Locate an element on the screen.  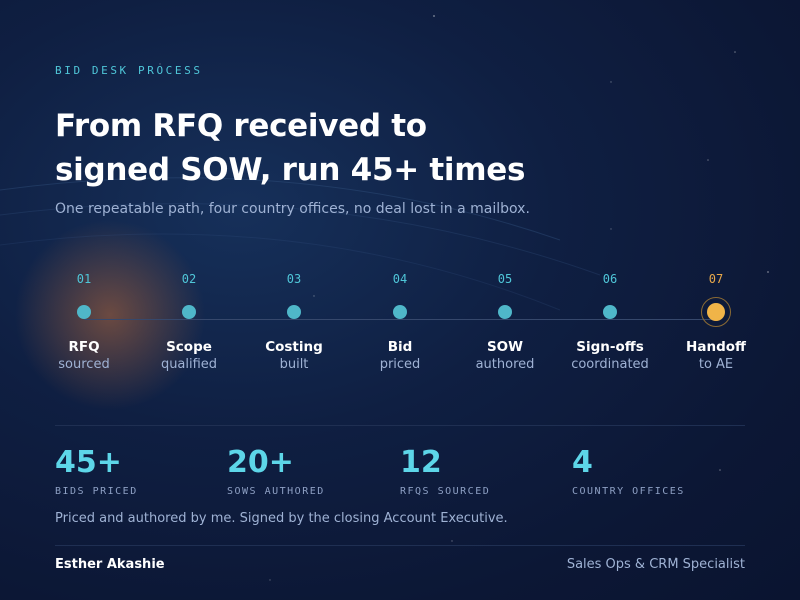
step-title: Scope is located at coordinates (189, 347).